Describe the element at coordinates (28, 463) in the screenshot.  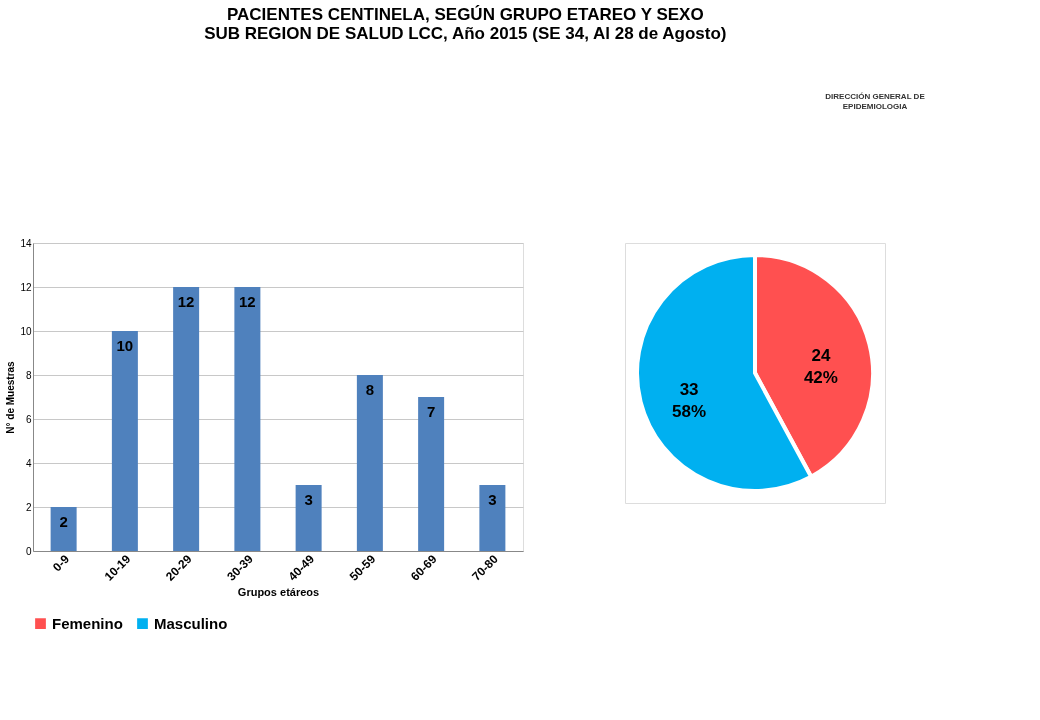
I see `y-tick-label: 4` at that location.